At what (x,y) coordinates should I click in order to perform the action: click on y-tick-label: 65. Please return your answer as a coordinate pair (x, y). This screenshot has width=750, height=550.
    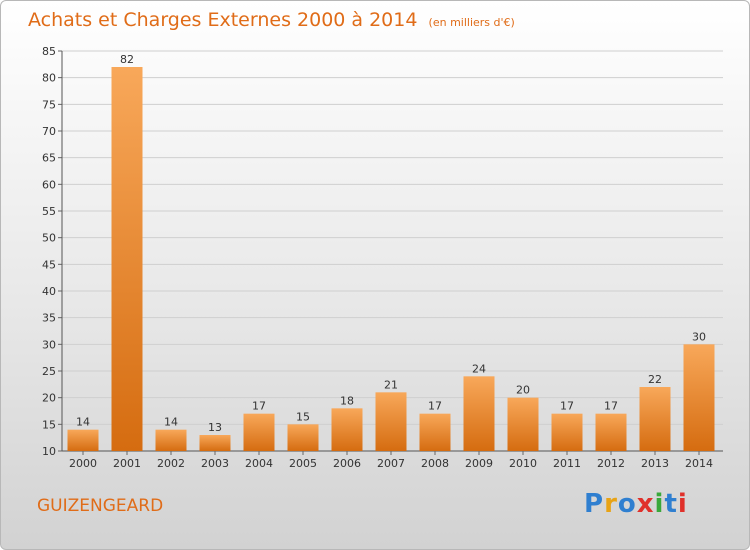
    Looking at the image, I should click on (49, 158).